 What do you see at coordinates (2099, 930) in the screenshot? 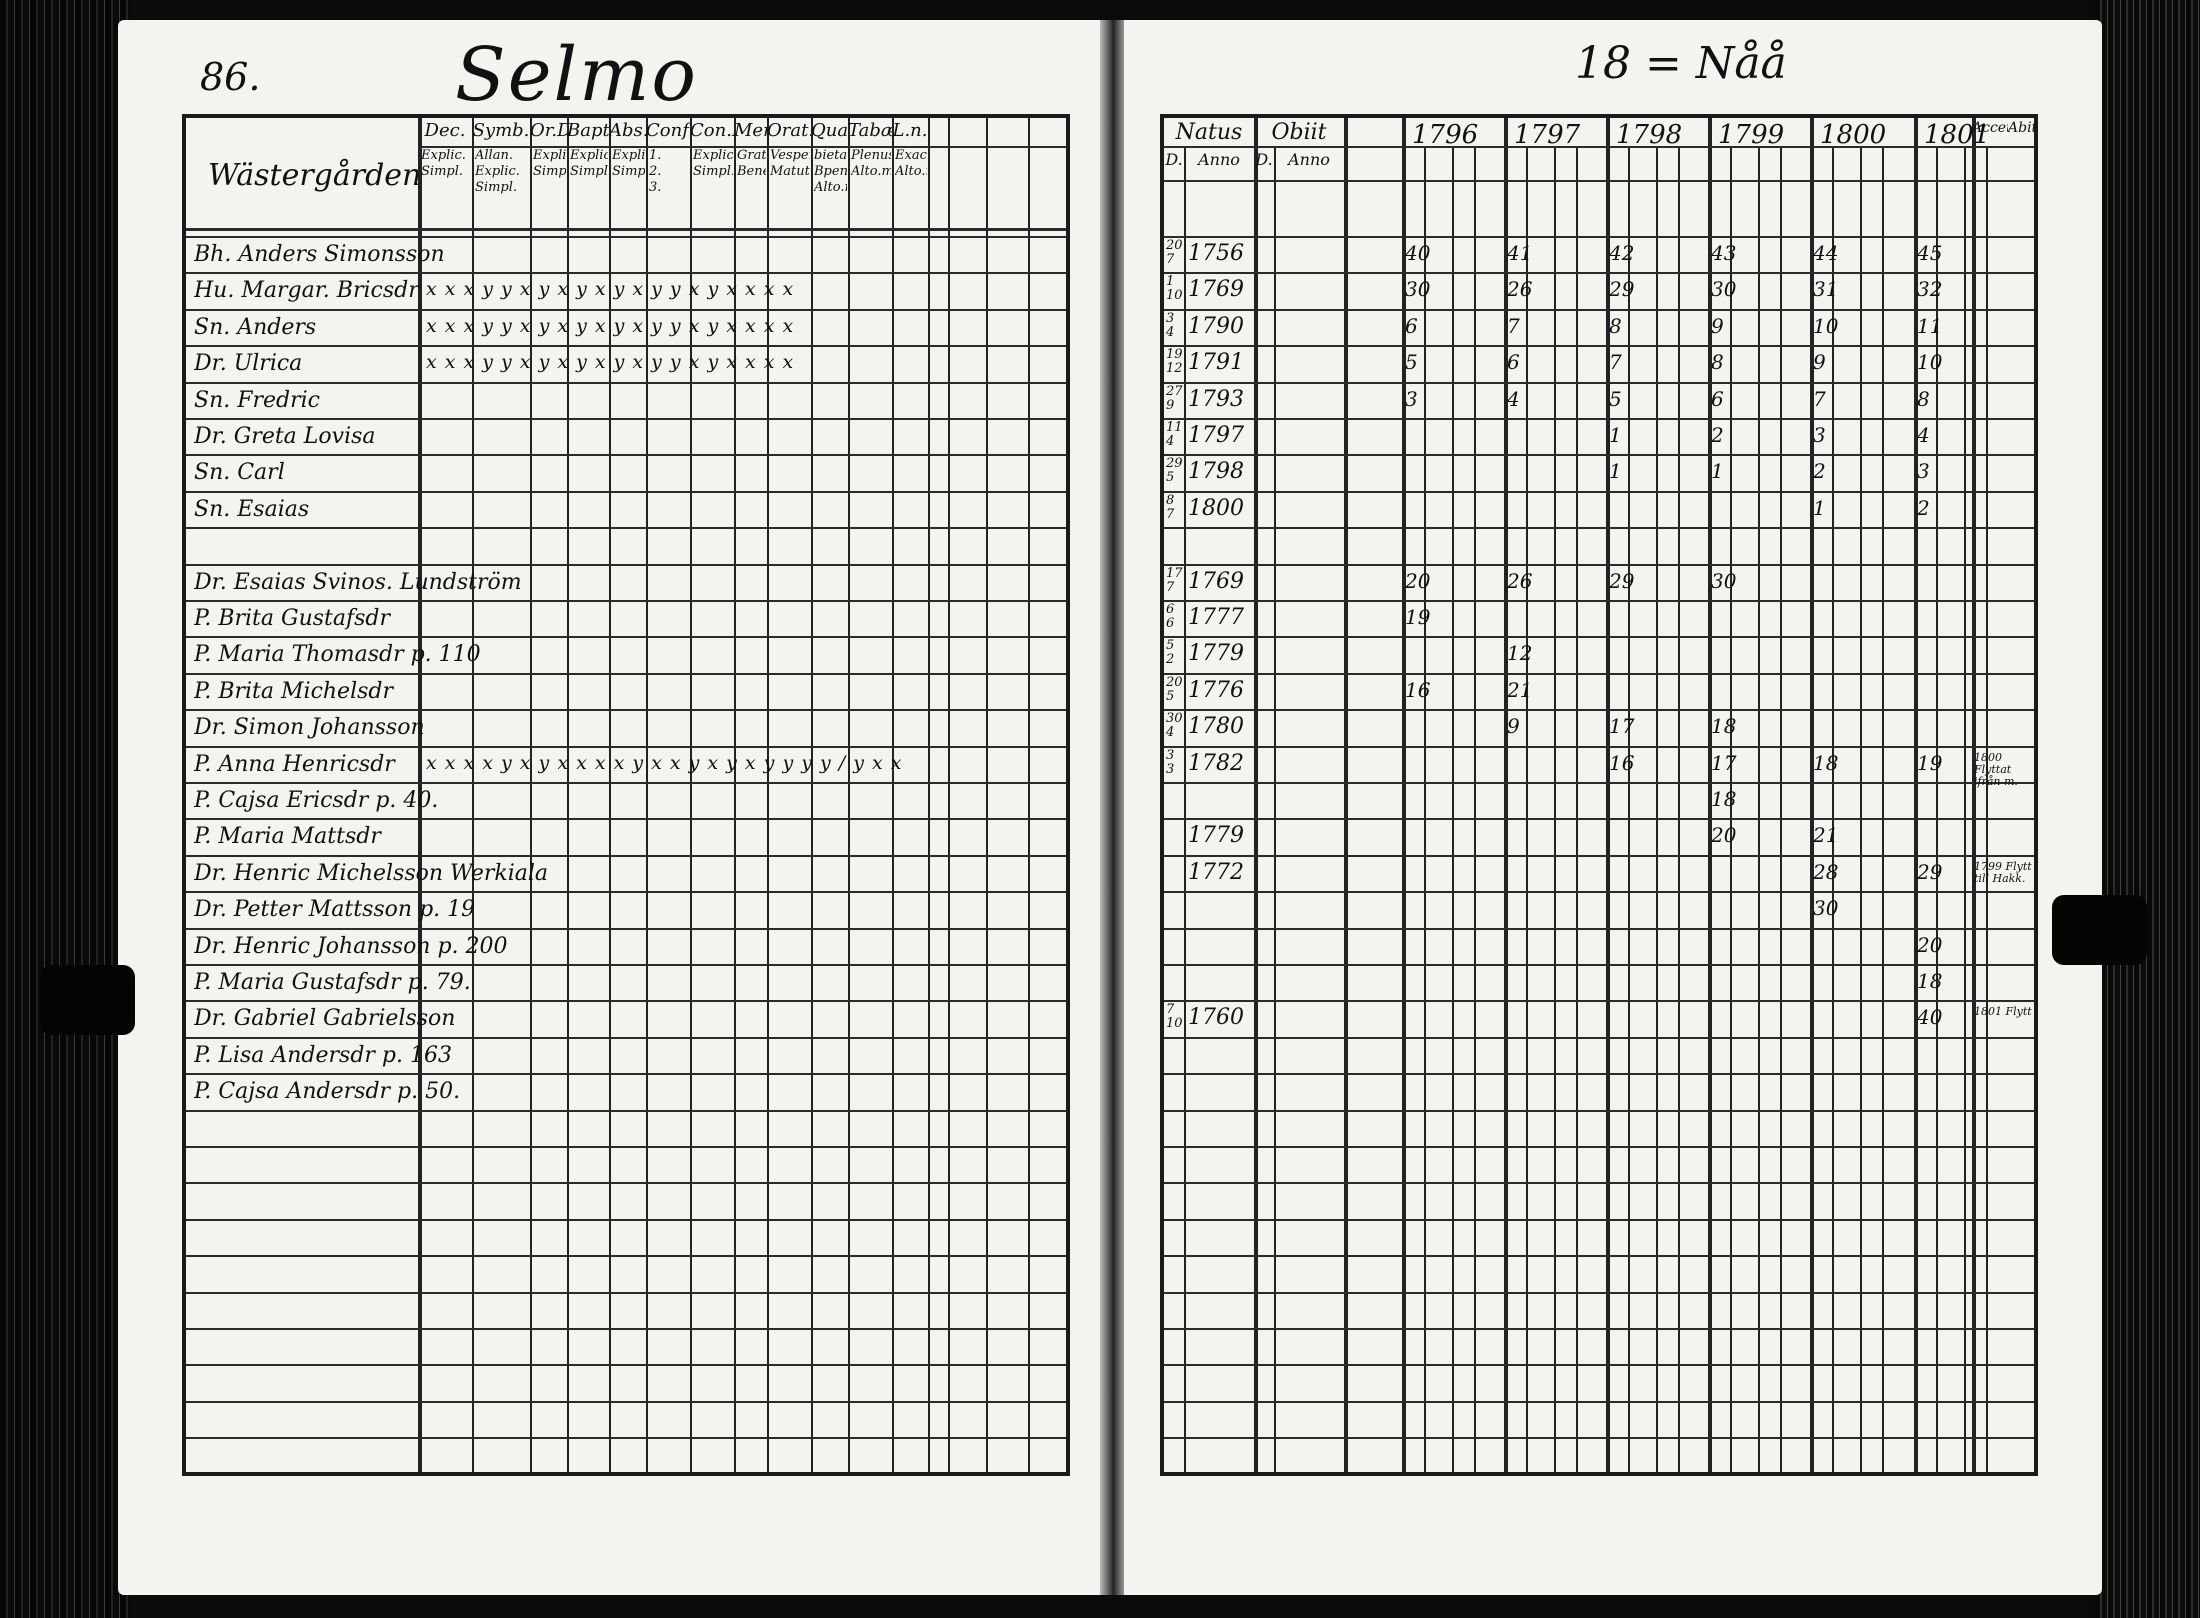
I see `binding-clip-right` at bounding box center [2099, 930].